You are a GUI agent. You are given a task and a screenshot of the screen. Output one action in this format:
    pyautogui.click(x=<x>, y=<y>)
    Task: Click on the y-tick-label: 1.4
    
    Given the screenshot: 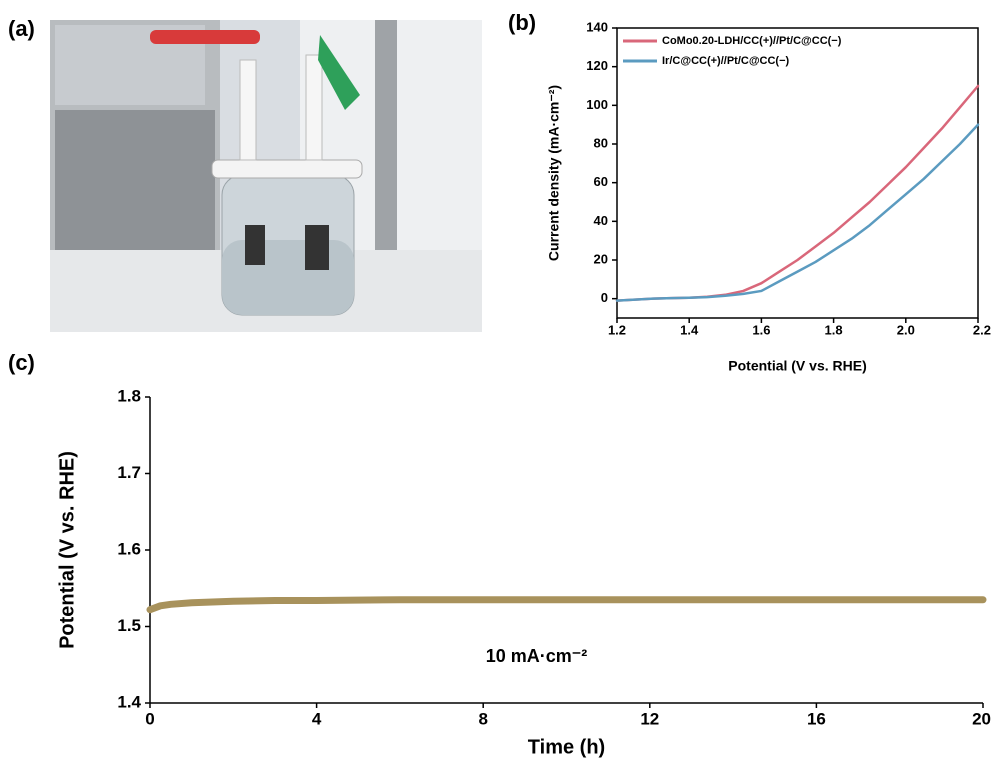 What is the action you would take?
    pyautogui.click(x=129, y=701)
    